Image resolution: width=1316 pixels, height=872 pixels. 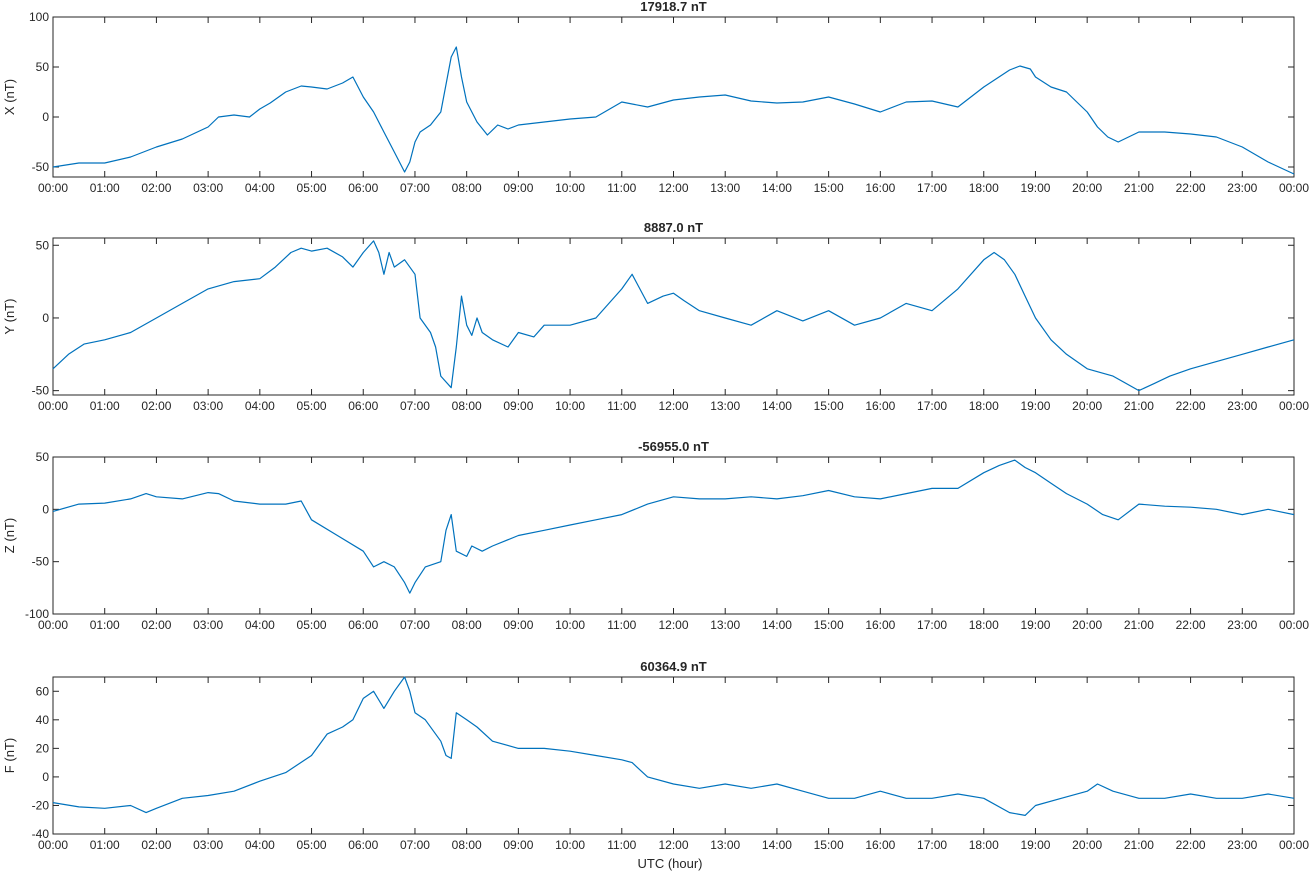 I want to click on y-tick-label: -20, so click(x=41, y=805).